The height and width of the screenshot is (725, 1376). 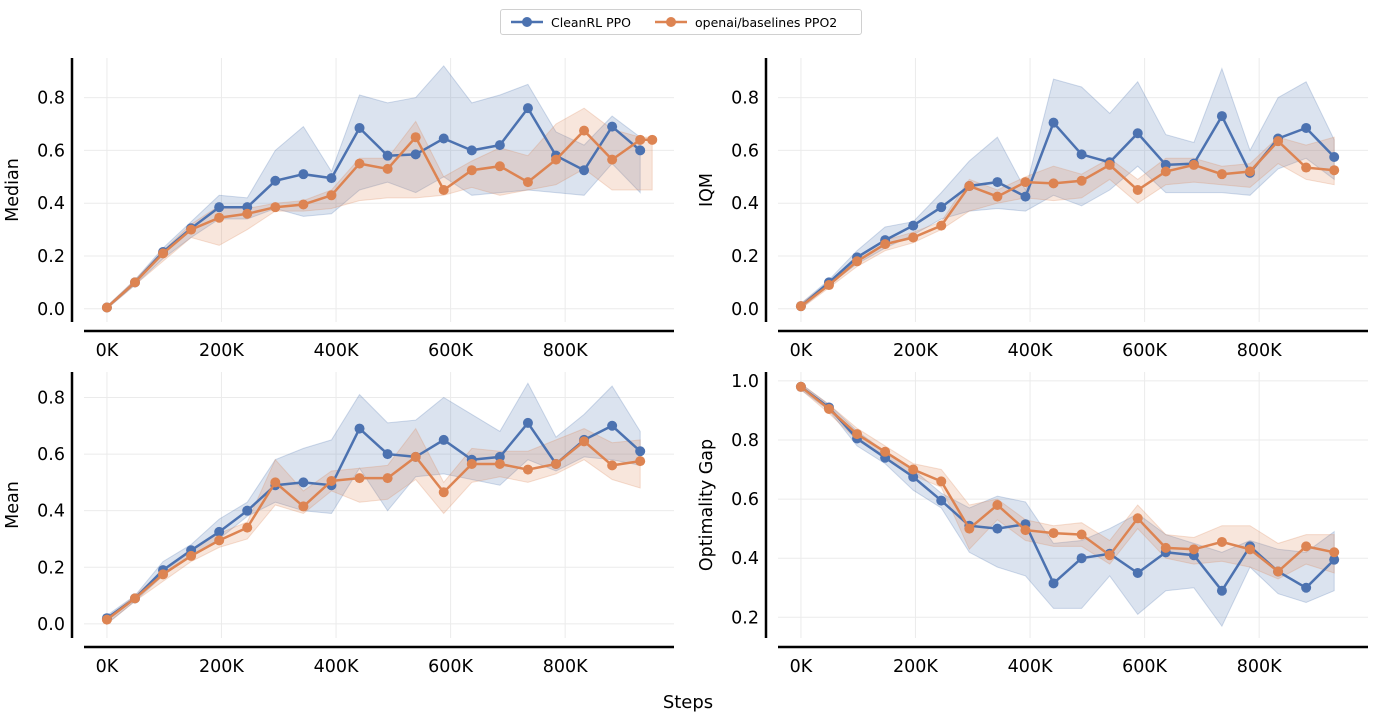 I want to click on x-tick-label: 600K, so click(x=450, y=351).